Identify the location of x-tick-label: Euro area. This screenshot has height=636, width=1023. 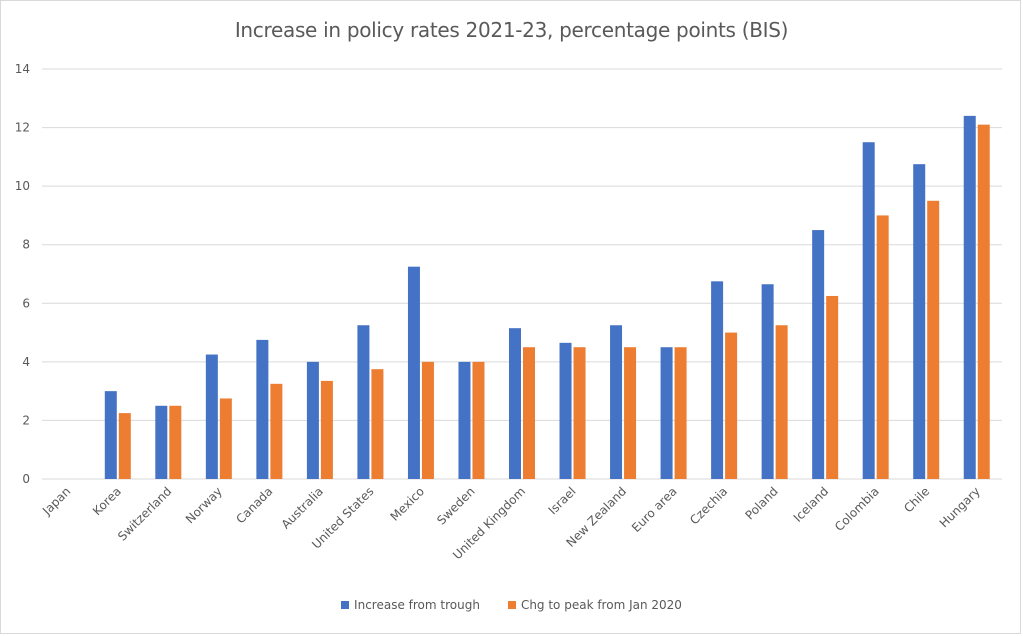
(654, 509).